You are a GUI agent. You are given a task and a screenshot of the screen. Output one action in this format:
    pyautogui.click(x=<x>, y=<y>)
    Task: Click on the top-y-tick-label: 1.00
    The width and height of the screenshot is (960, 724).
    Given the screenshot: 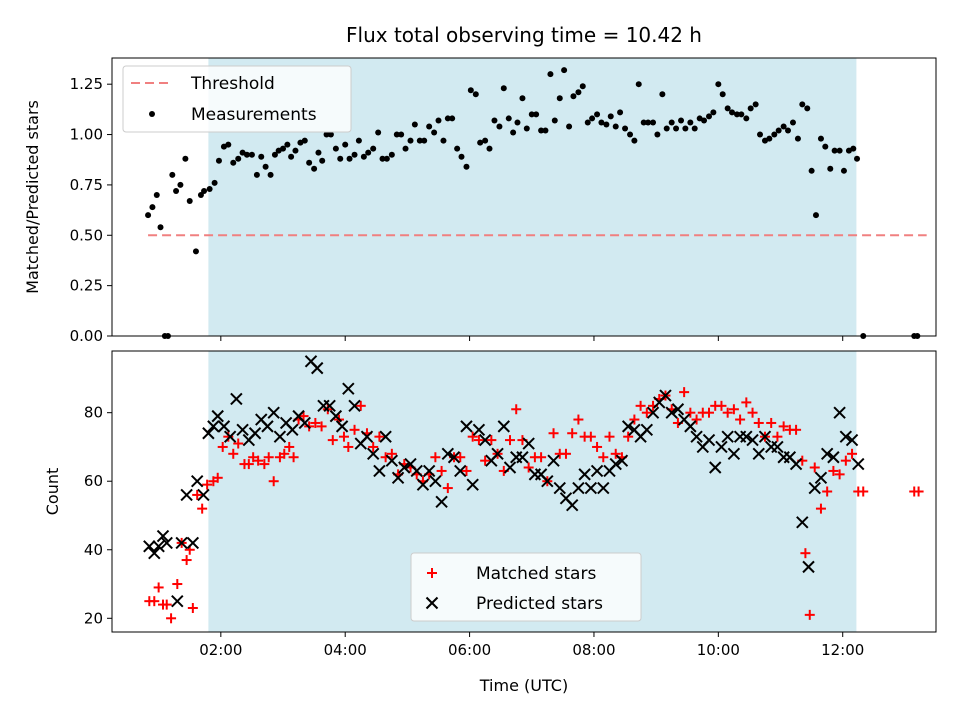 What is the action you would take?
    pyautogui.click(x=86, y=135)
    